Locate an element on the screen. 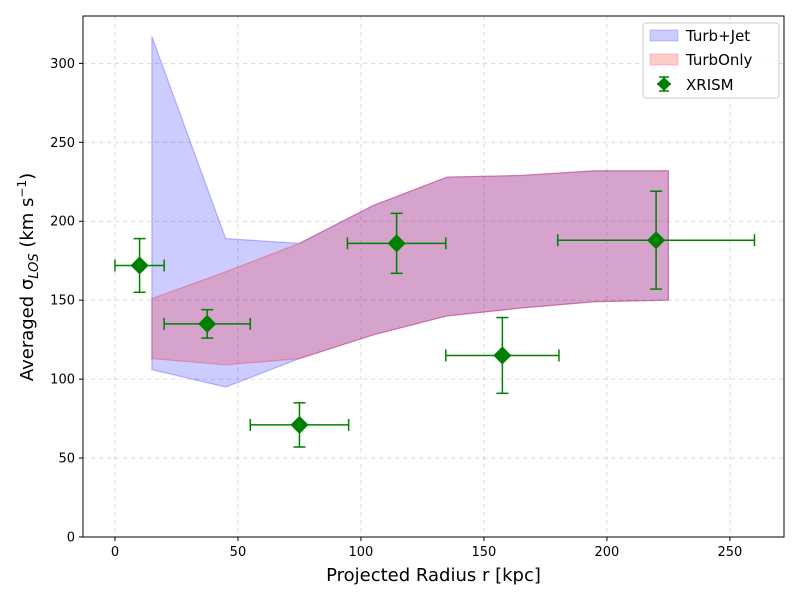 The width and height of the screenshot is (800, 600). legend-label-turb-jet: Turb+Jet is located at coordinates (717, 36).